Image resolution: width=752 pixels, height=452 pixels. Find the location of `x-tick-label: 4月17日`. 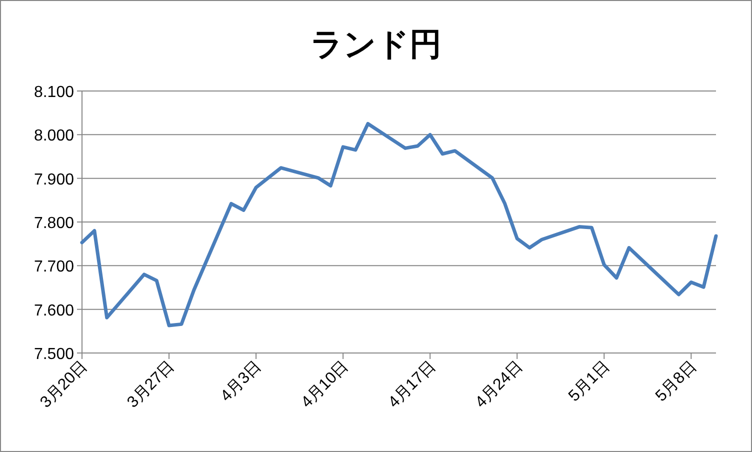

x-tick-label: 4月17日 is located at coordinates (412, 385).